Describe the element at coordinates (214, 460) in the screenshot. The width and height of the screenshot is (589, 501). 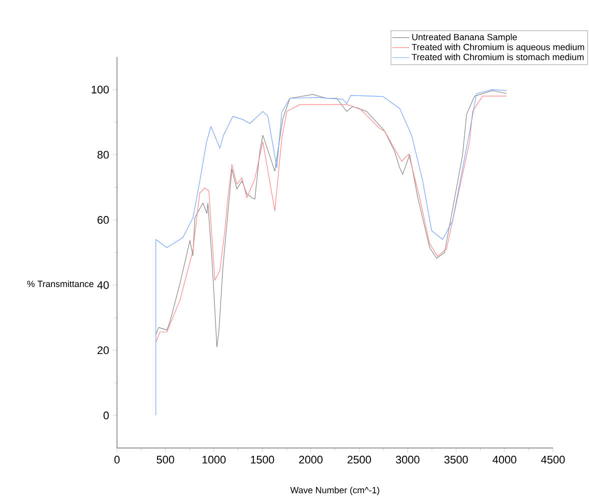
I see `x-tick-label: 1000` at that location.